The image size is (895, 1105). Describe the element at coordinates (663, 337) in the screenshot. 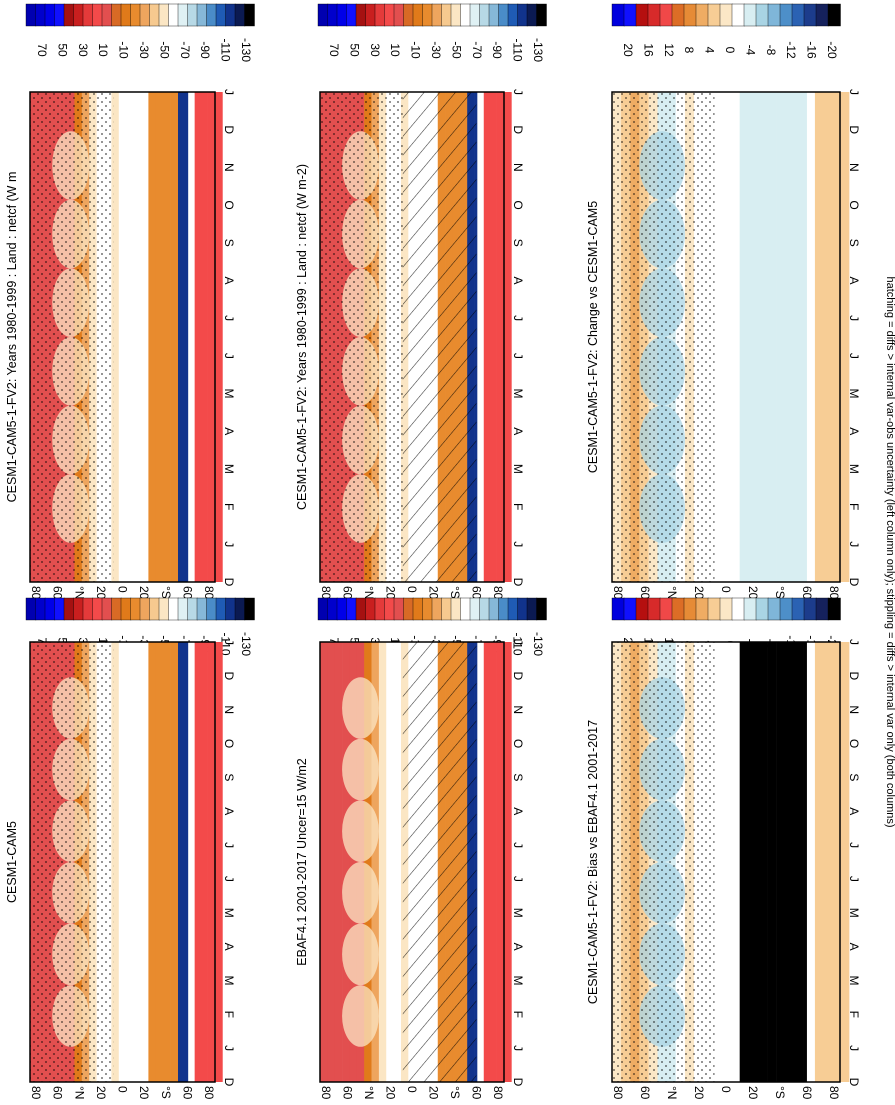

I see `stippling` at that location.